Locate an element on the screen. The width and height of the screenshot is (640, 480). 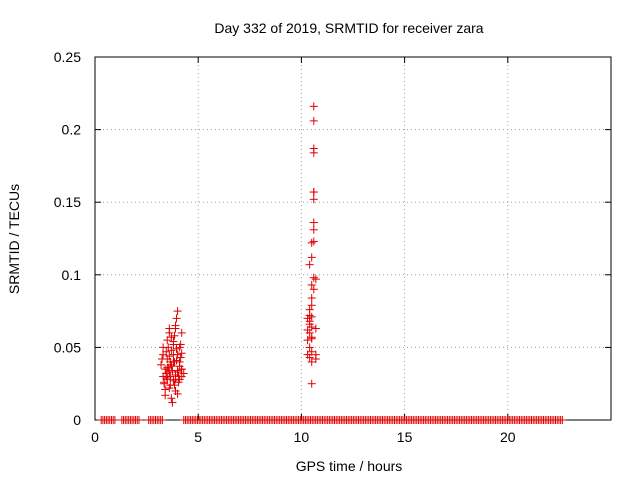
y-tick-label: 0 is located at coordinates (77, 420).